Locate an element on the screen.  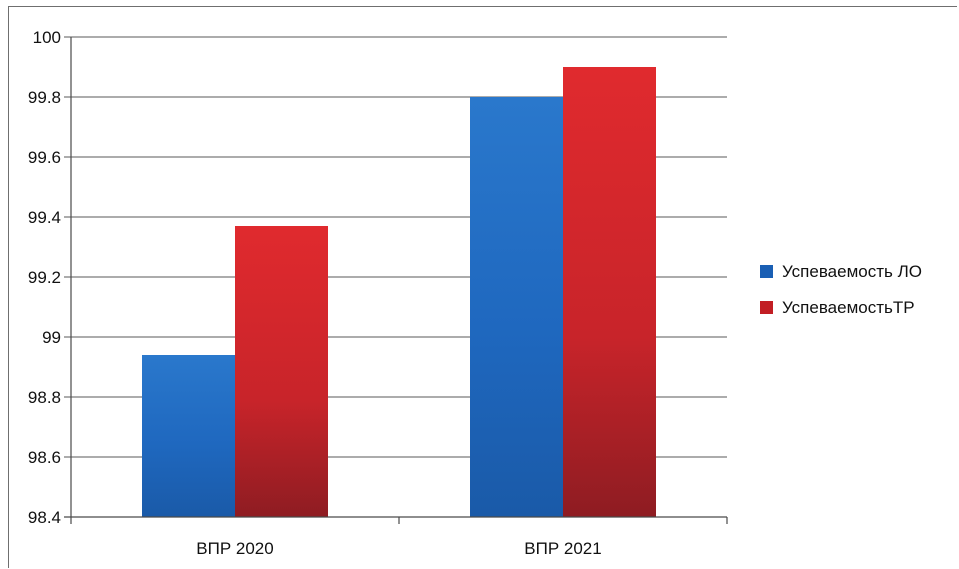
x-tick-labels: ВПР 2020 ВПР 2021 is located at coordinates (398, 548).